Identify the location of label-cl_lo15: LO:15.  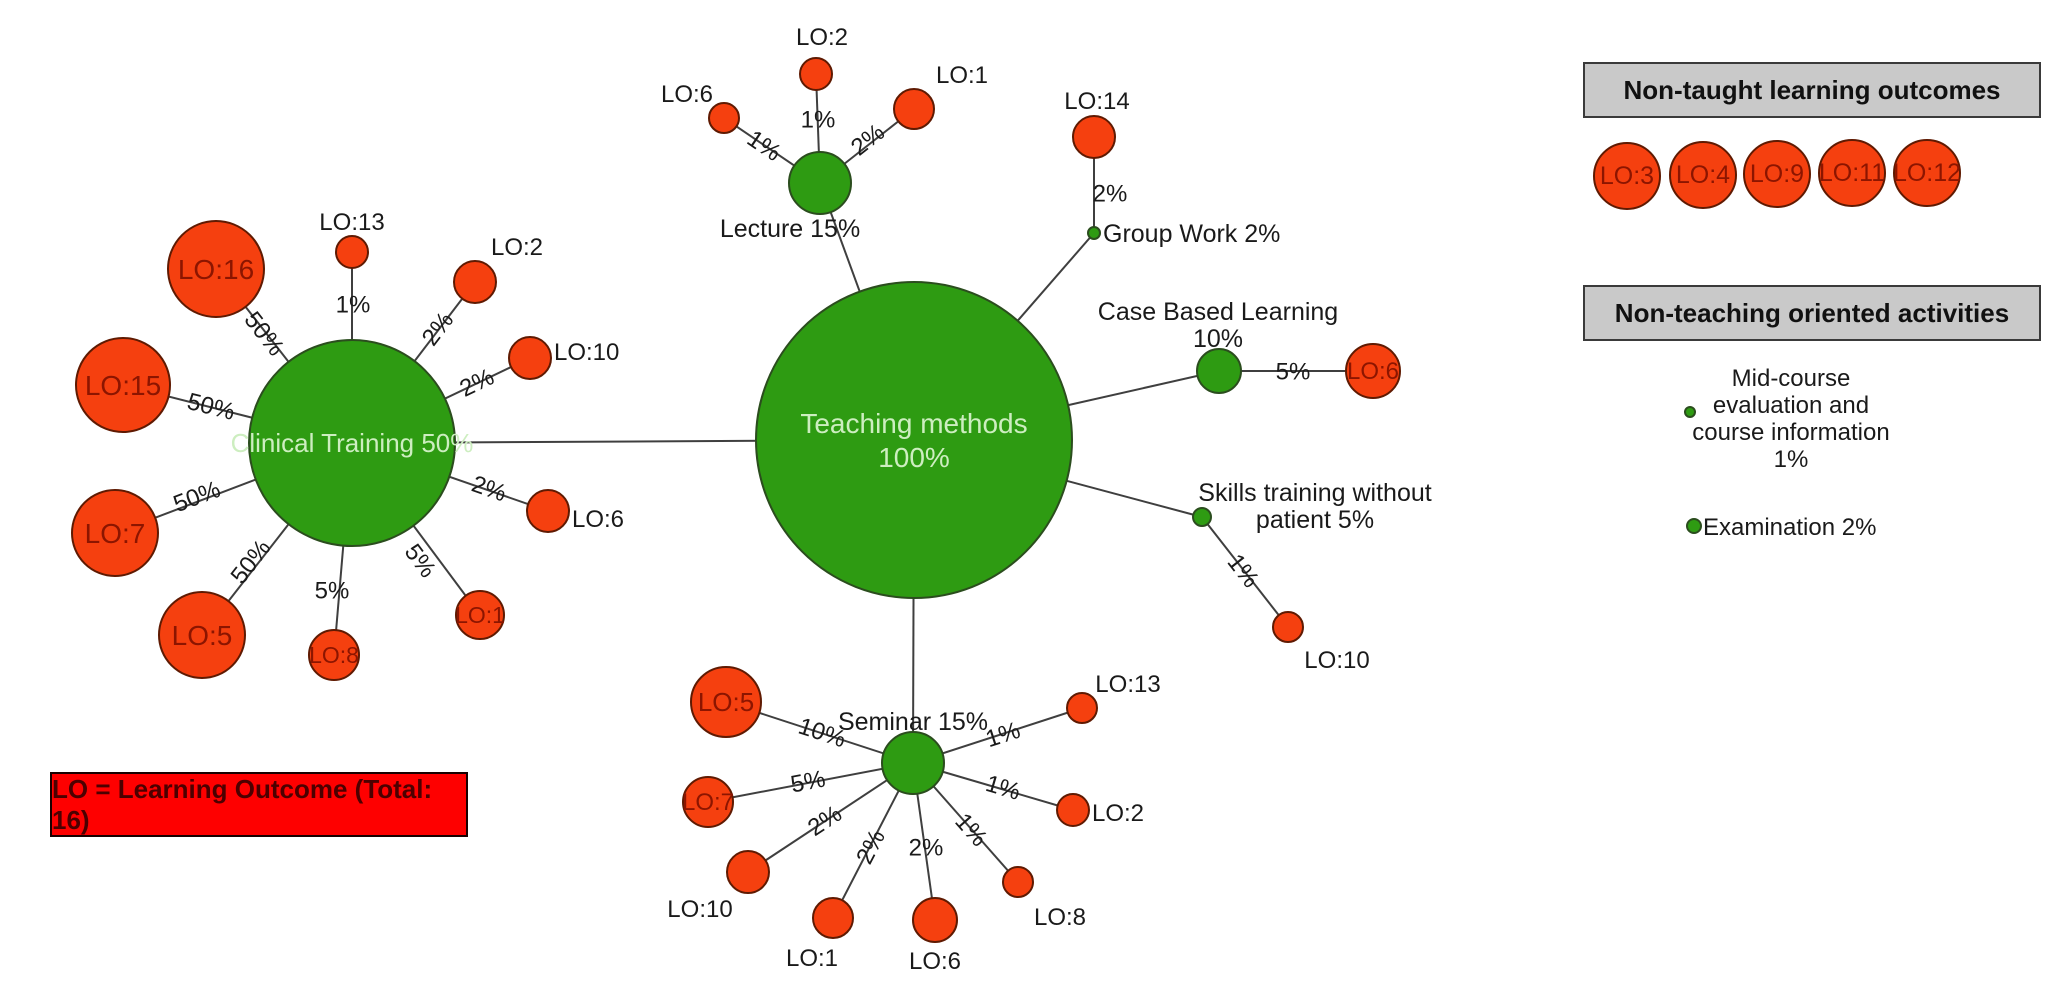
(123, 385).